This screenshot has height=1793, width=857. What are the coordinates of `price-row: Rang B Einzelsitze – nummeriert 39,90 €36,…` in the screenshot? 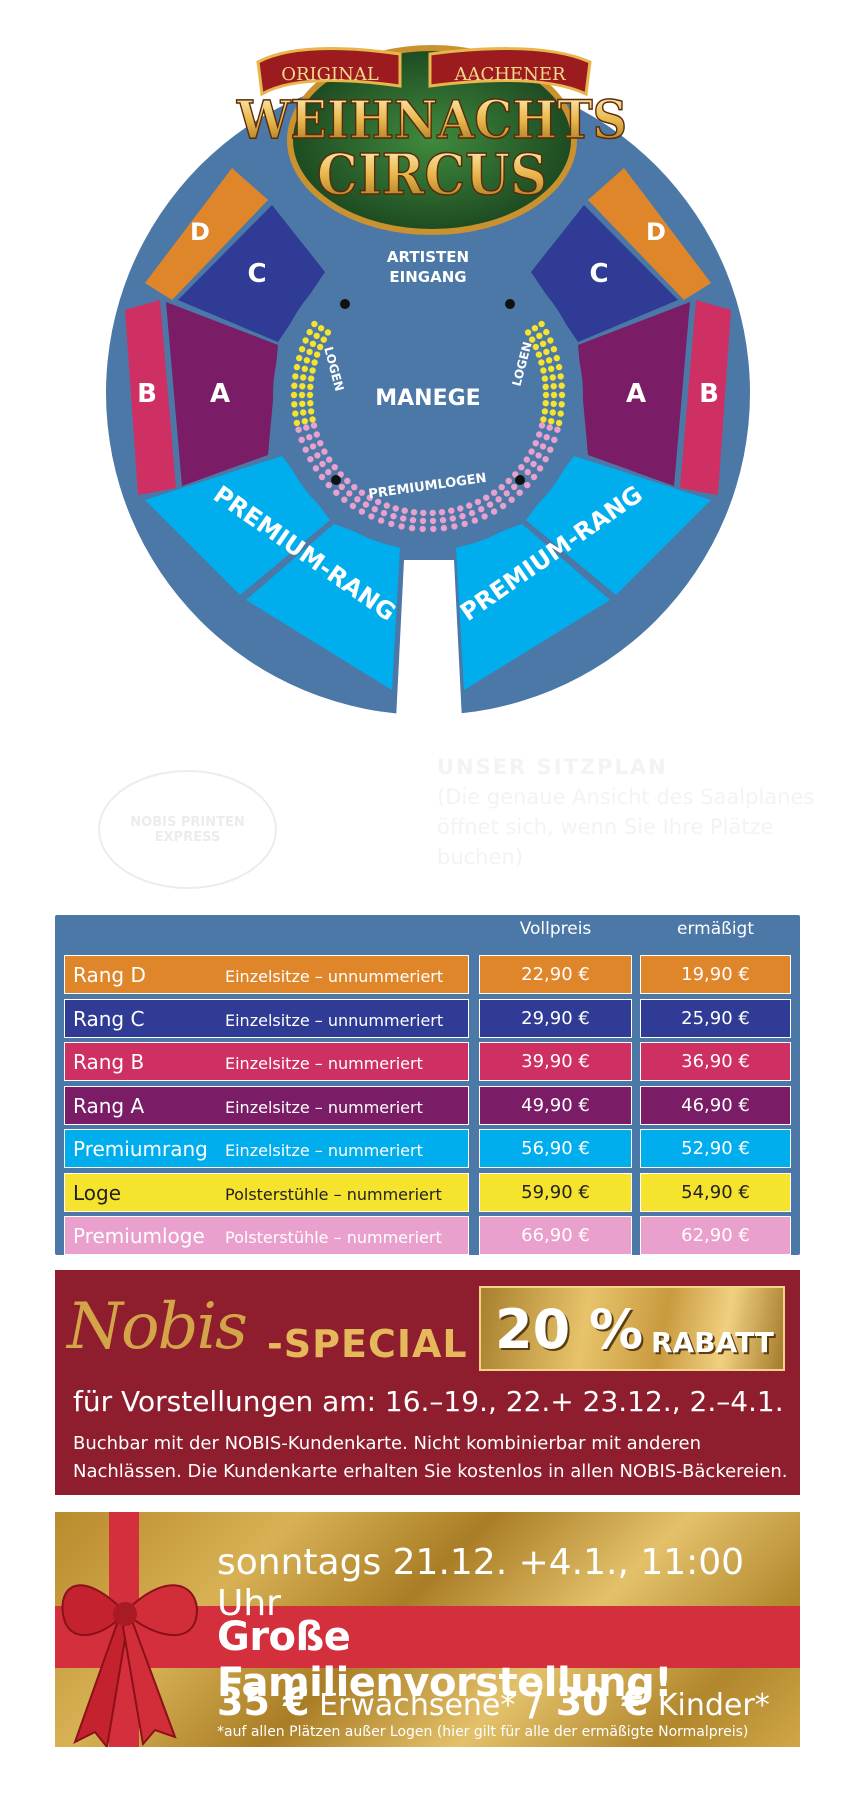 It's located at (427, 1061).